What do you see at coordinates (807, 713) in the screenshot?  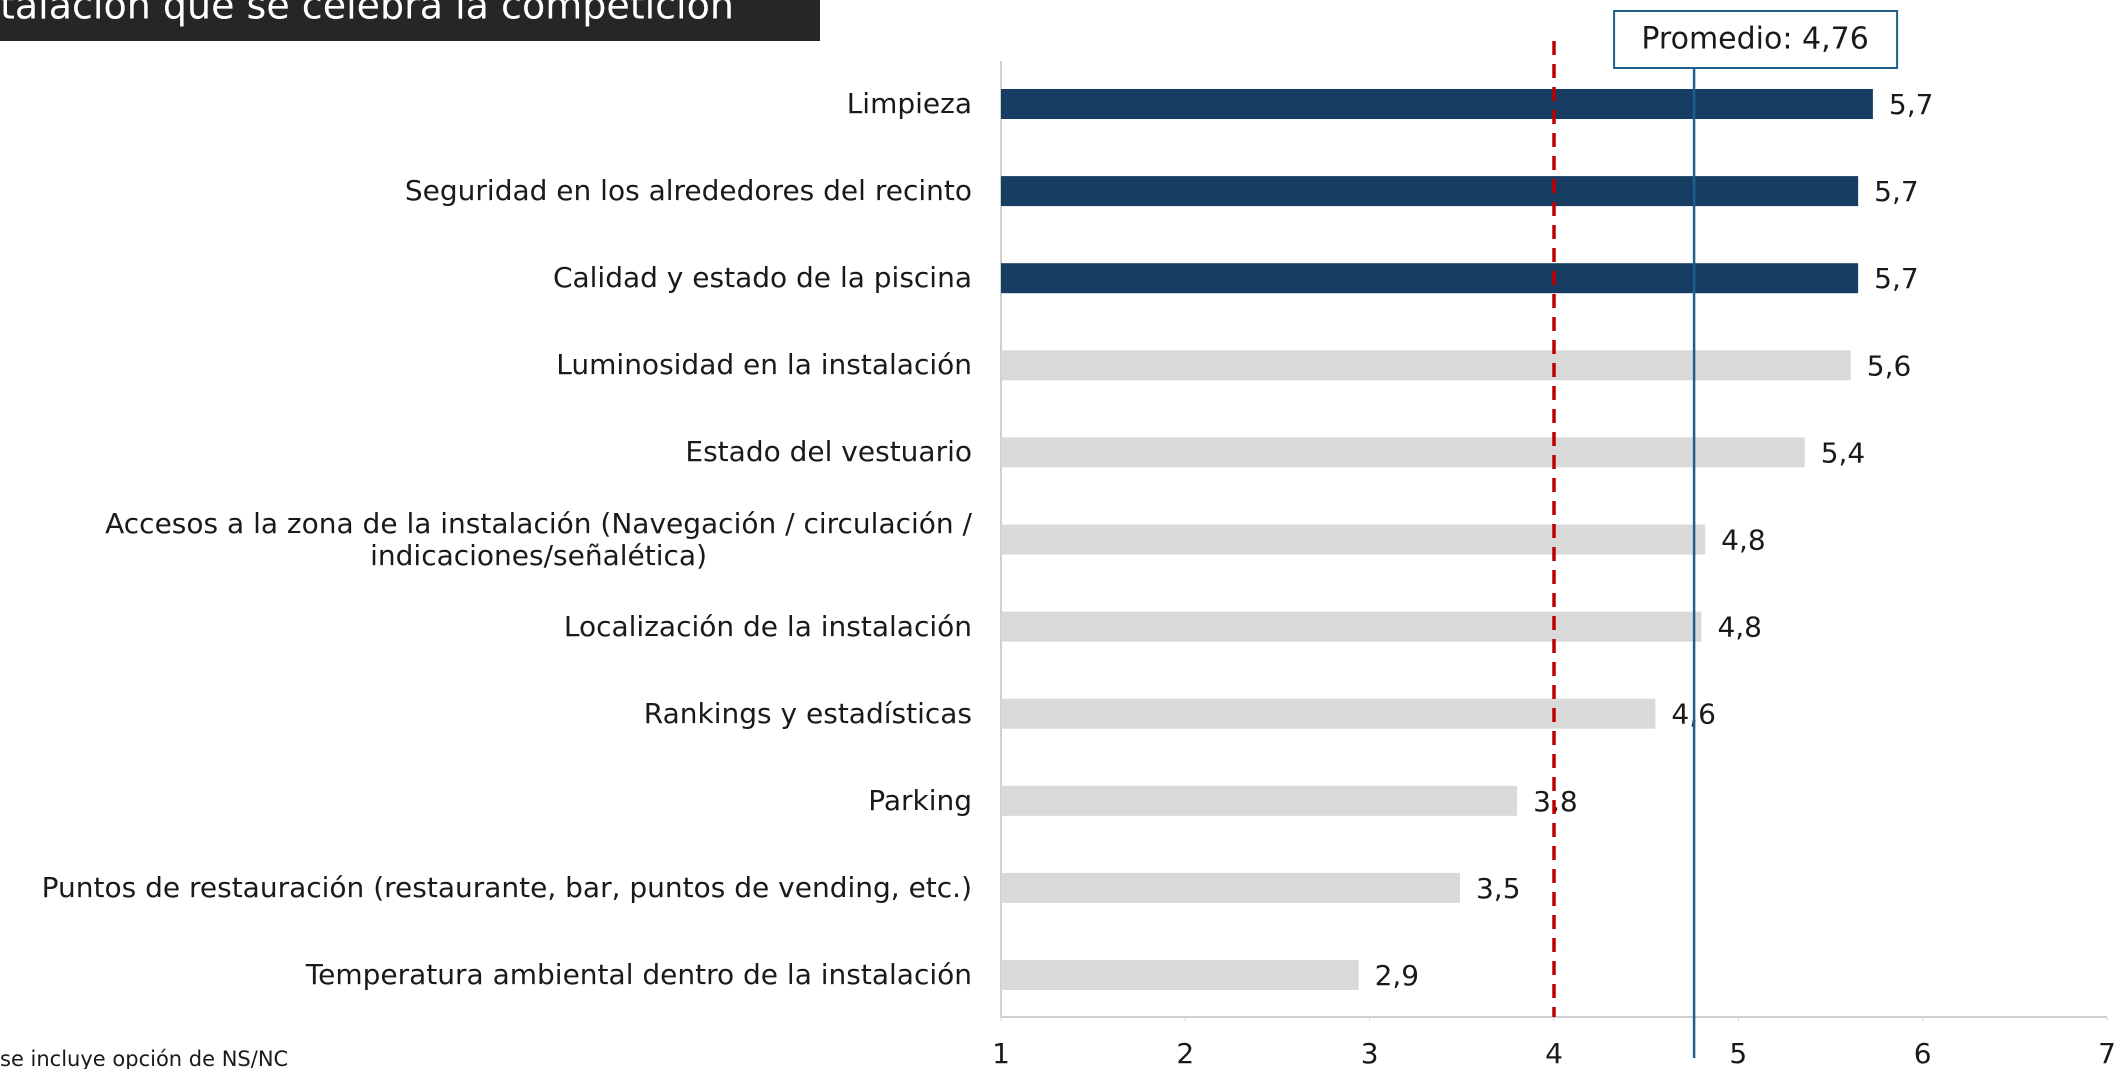 I see `category-label: Rankings y estadísticas` at bounding box center [807, 713].